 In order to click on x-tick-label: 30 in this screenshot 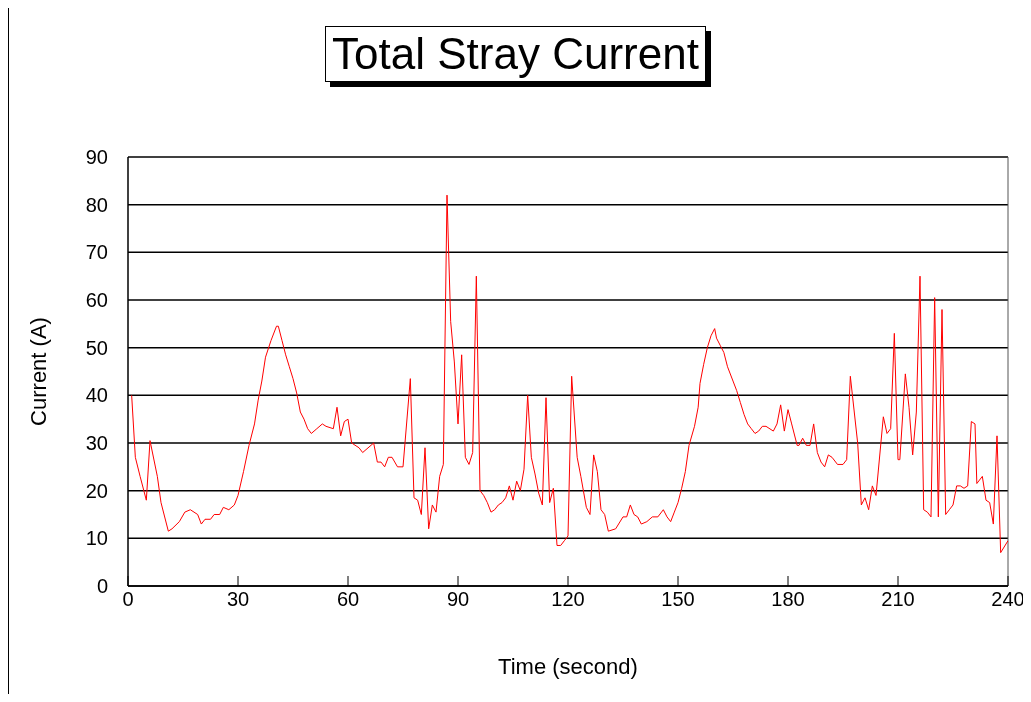, I will do `click(238, 599)`.